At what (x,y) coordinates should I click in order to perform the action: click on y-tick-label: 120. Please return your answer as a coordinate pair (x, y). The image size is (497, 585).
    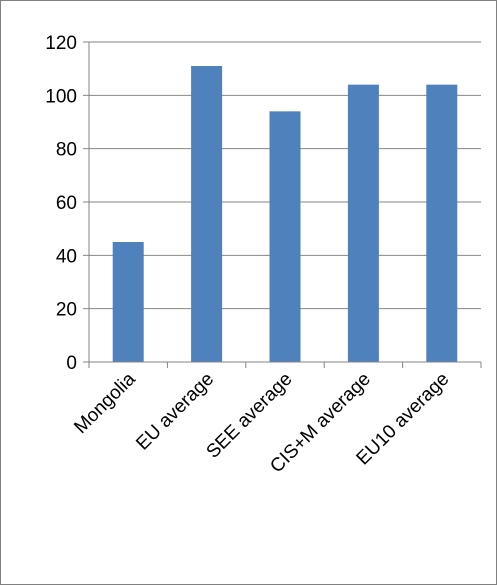
    Looking at the image, I should click on (61, 43).